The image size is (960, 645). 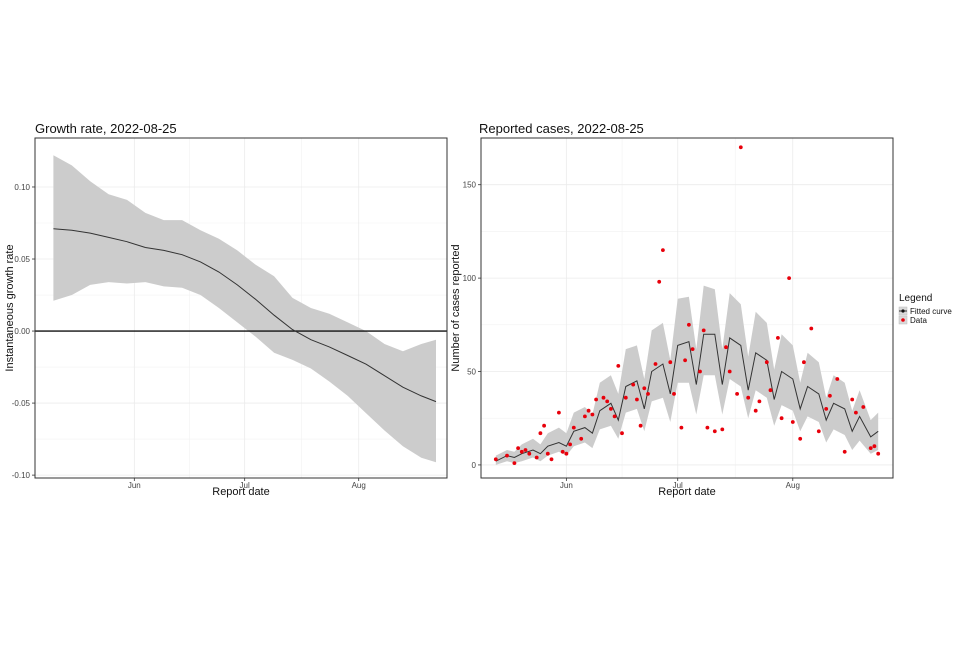 What do you see at coordinates (566, 485) in the screenshot?
I see `x-tick-label: Jun` at bounding box center [566, 485].